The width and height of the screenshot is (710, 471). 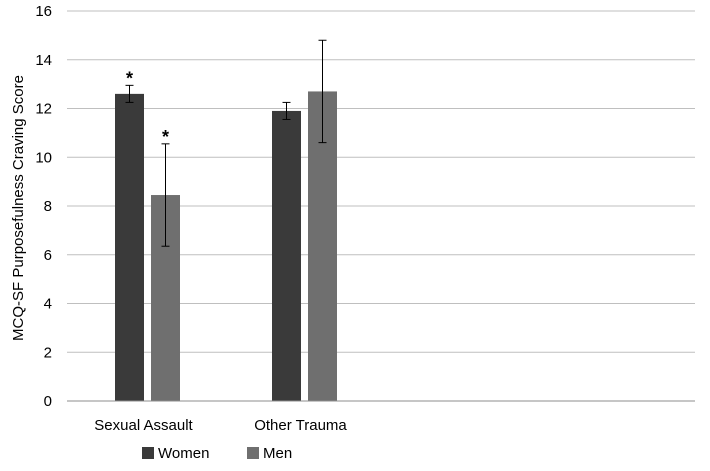 I want to click on y-tick-label: 10, so click(x=43, y=157).